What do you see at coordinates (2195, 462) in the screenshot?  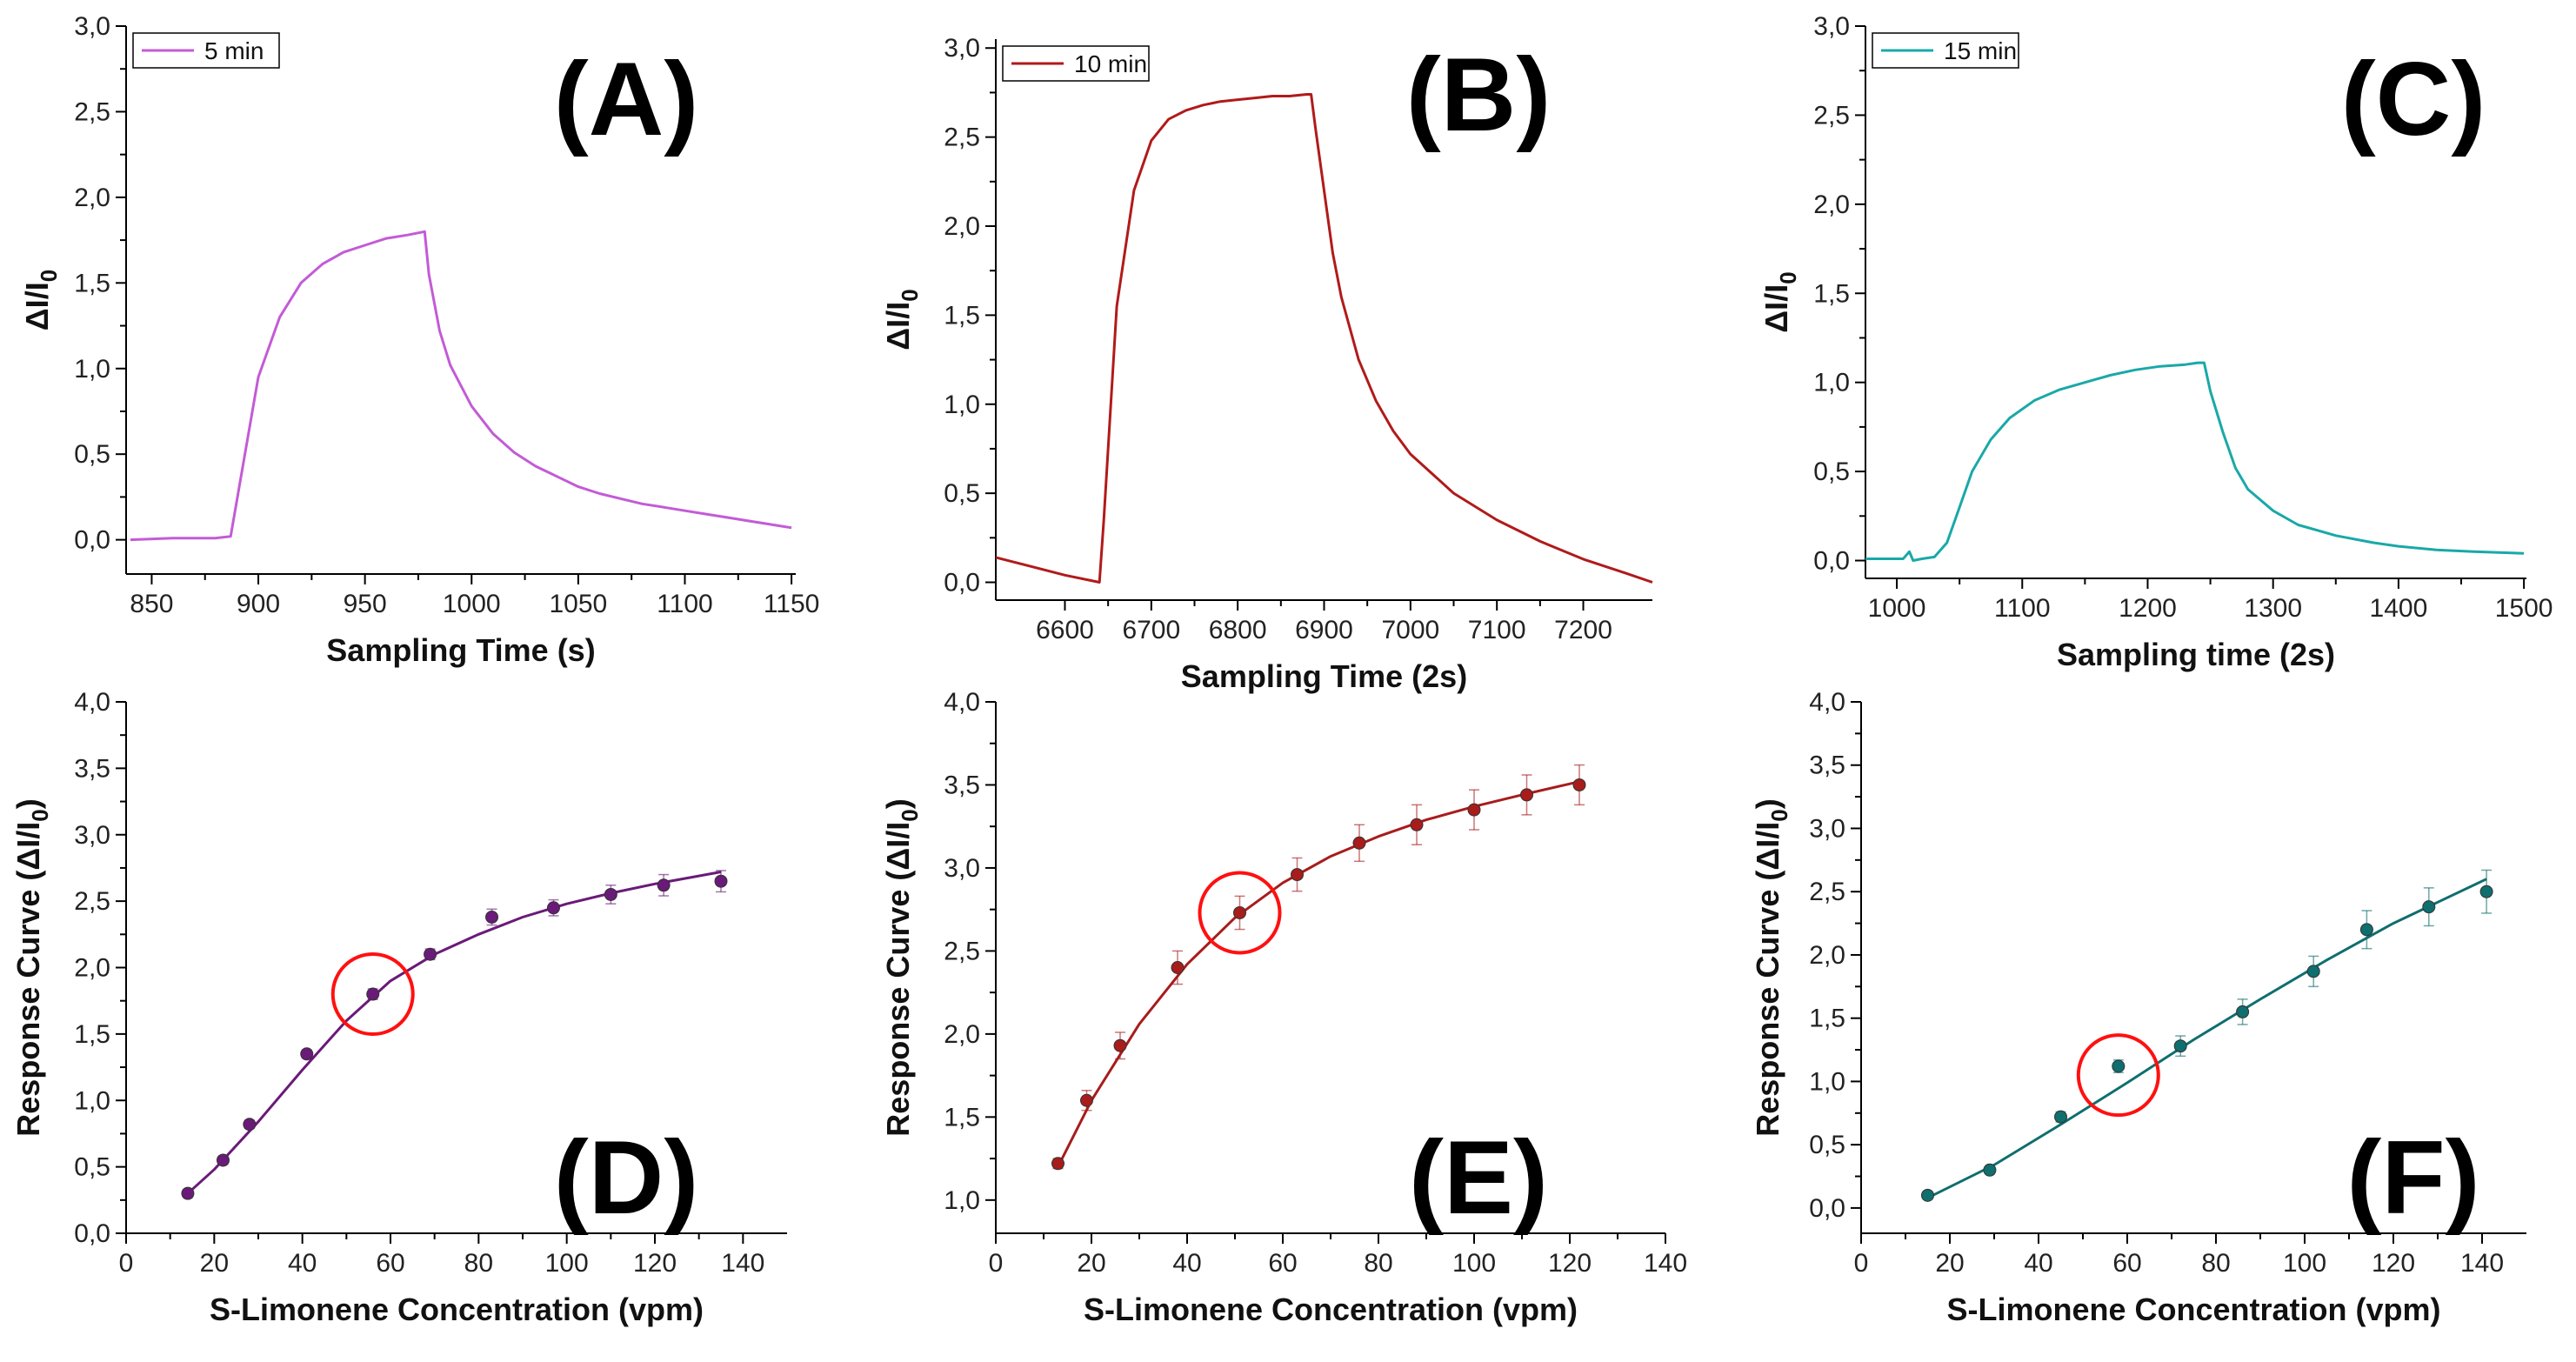 I see `series-line` at bounding box center [2195, 462].